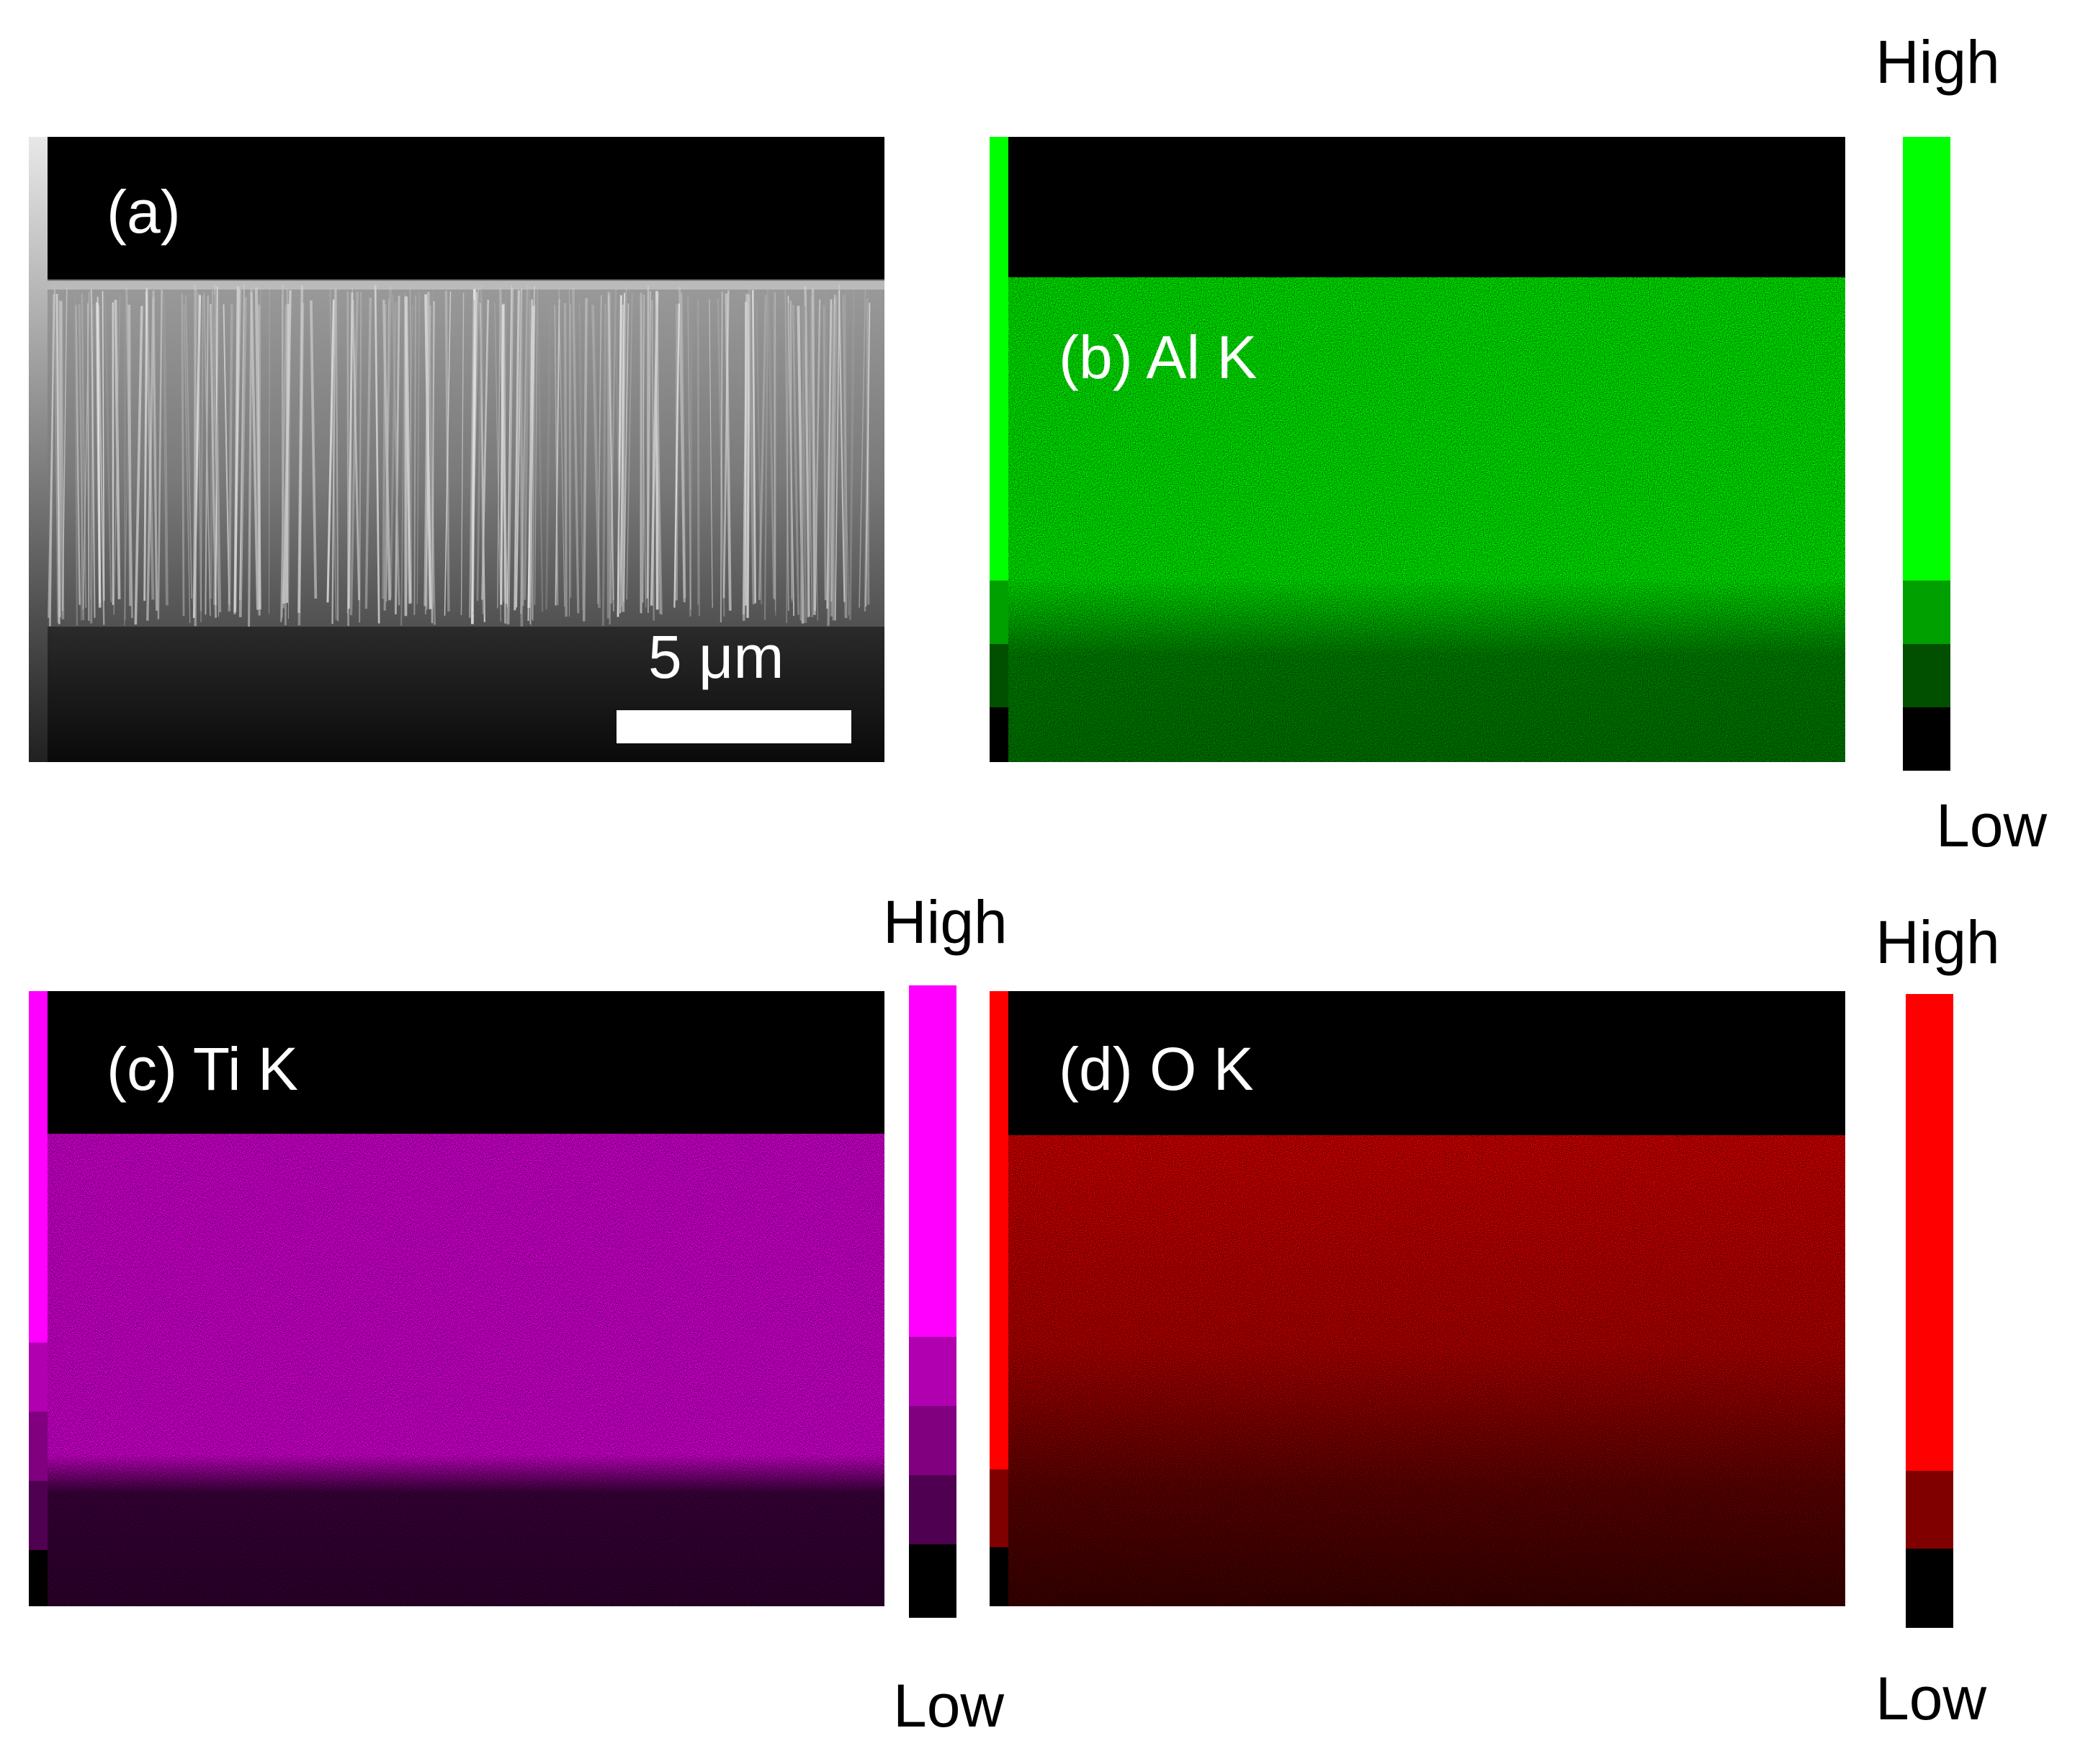 This screenshot has height=1764, width=2093. Describe the element at coordinates (203, 1069) in the screenshot. I see `panel-c-label: (c) Ti K` at that location.